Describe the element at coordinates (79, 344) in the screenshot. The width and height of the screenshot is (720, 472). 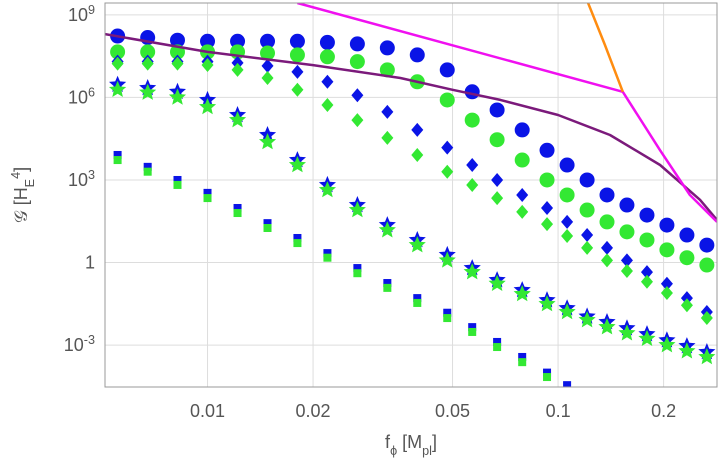
I see `y-tick-label: 10⁻³` at that location.